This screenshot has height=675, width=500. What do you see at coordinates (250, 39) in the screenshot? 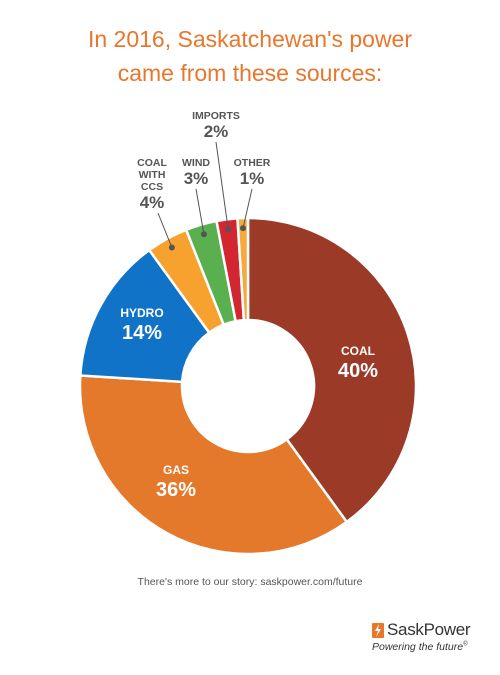
I see `chart-title-line-1: In 2016, Saskatchewan's power` at bounding box center [250, 39].